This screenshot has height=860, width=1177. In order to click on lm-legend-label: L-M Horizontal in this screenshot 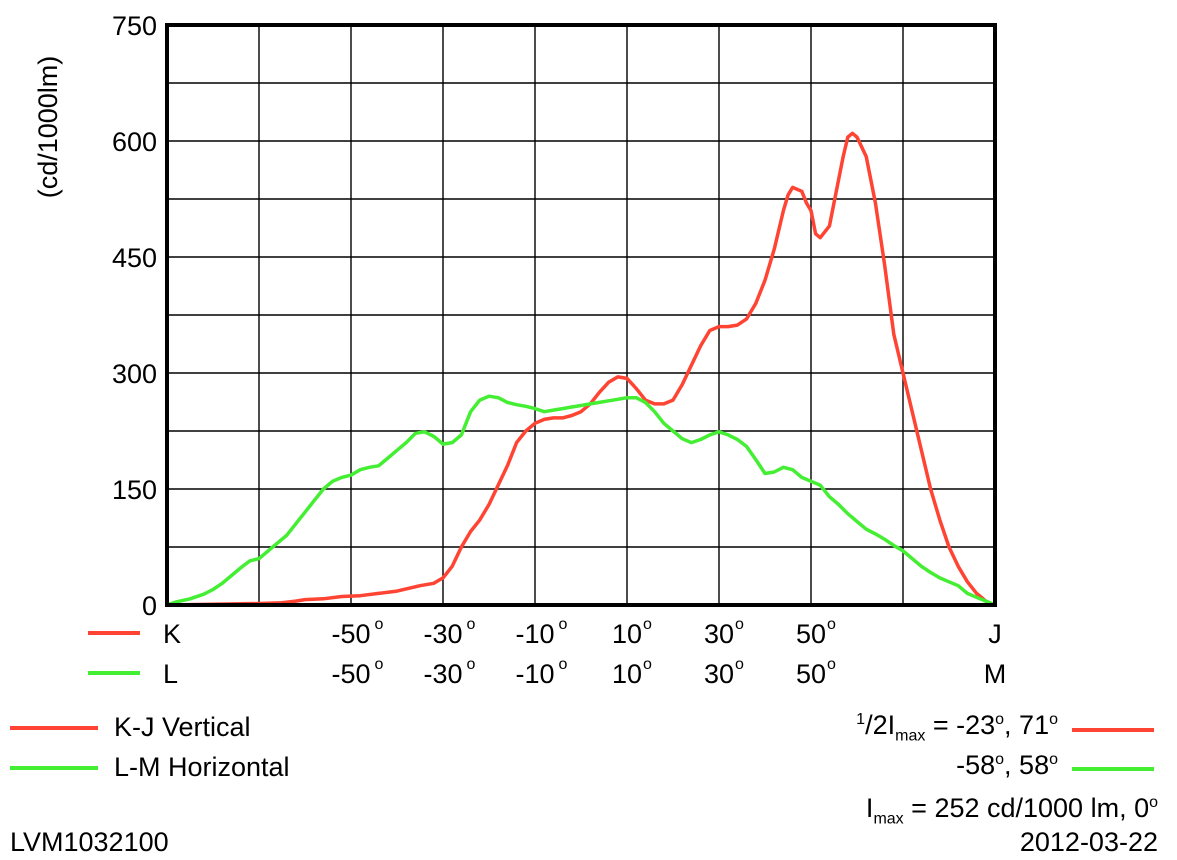, I will do `click(202, 767)`.